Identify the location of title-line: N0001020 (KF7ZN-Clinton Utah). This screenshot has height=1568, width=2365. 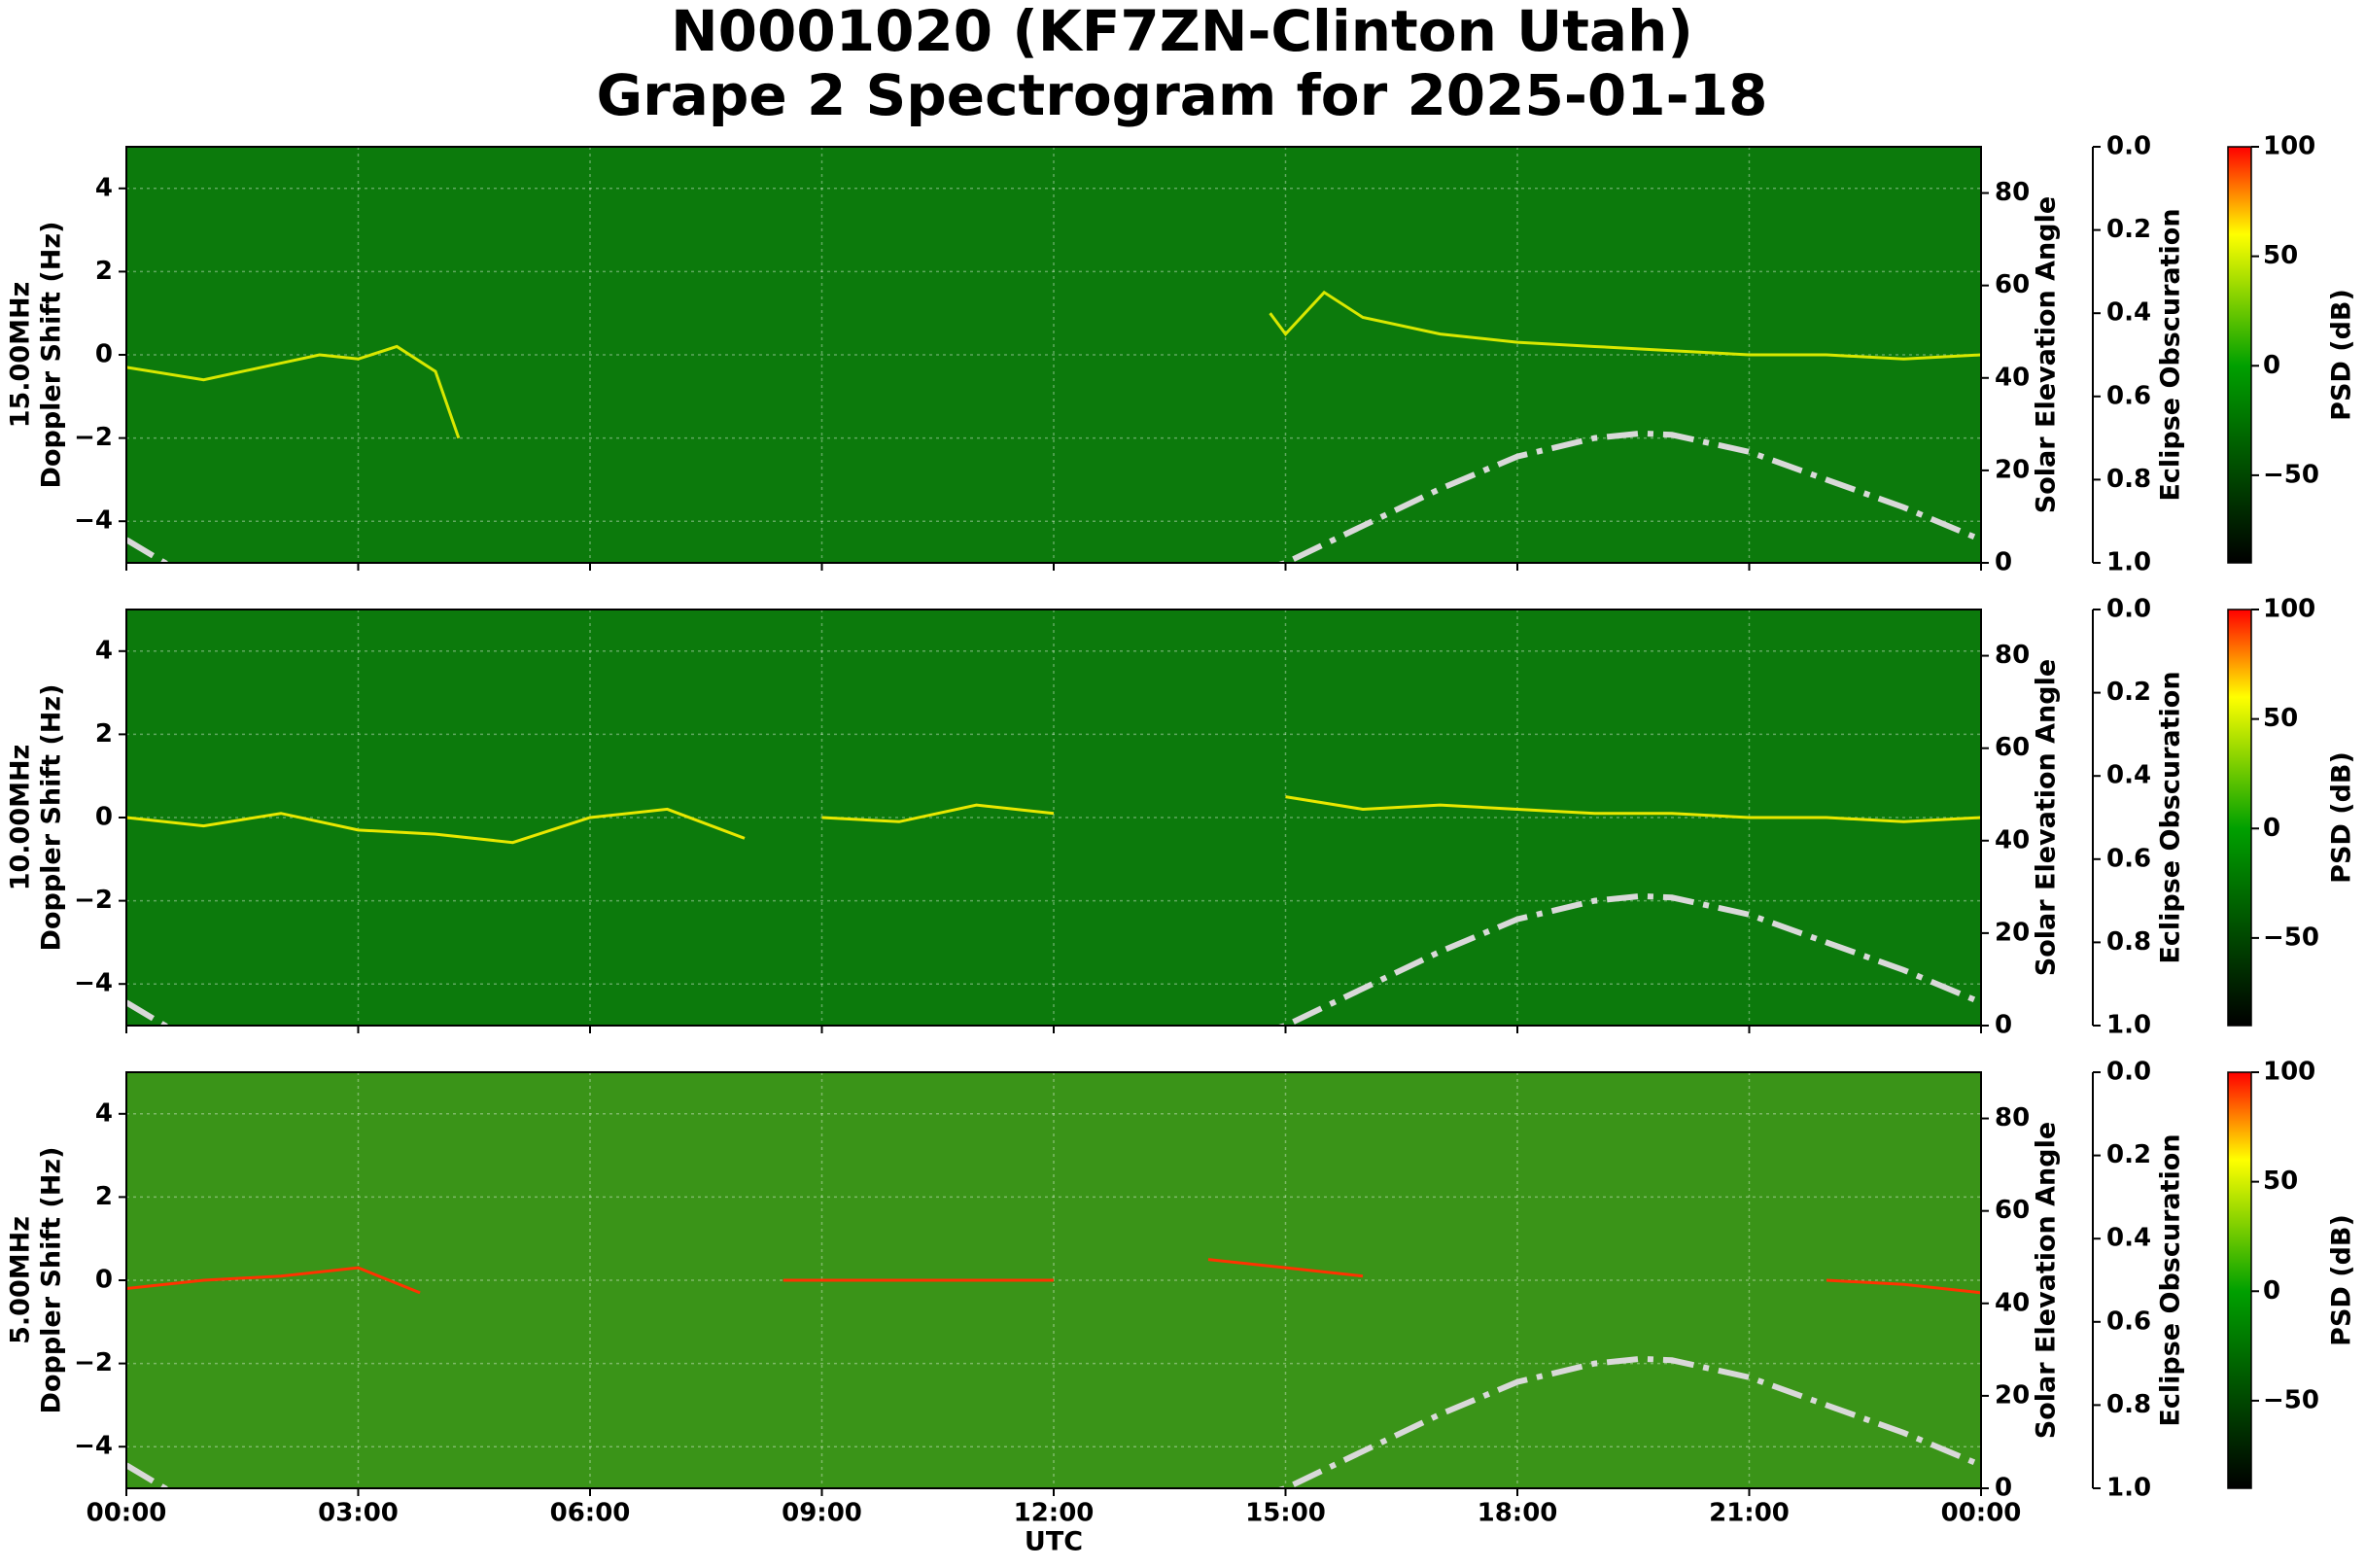
(1182, 32).